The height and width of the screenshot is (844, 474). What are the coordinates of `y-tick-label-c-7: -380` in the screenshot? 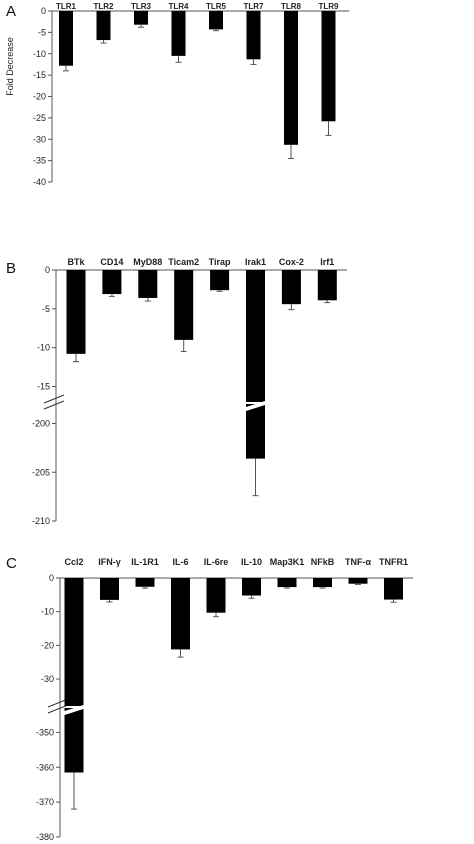 It's located at (45, 837).